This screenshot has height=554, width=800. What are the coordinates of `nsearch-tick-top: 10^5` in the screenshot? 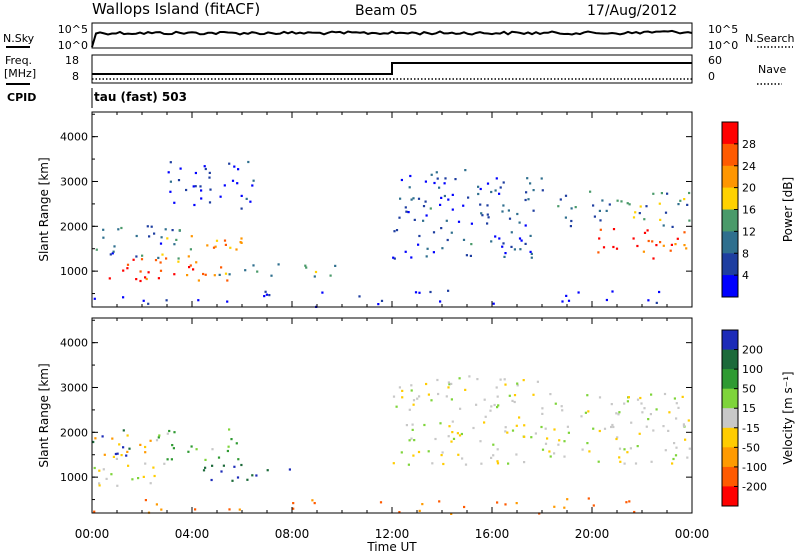 It's located at (723, 29).